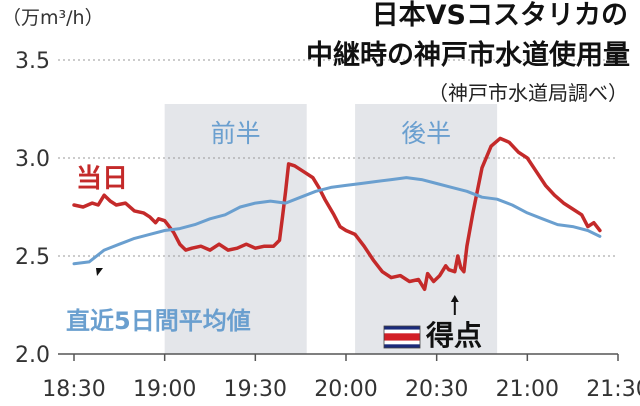 The width and height of the screenshot is (640, 406). What do you see at coordinates (453, 335) in the screenshot?
I see `goal-annotation-label: 得点` at bounding box center [453, 335].